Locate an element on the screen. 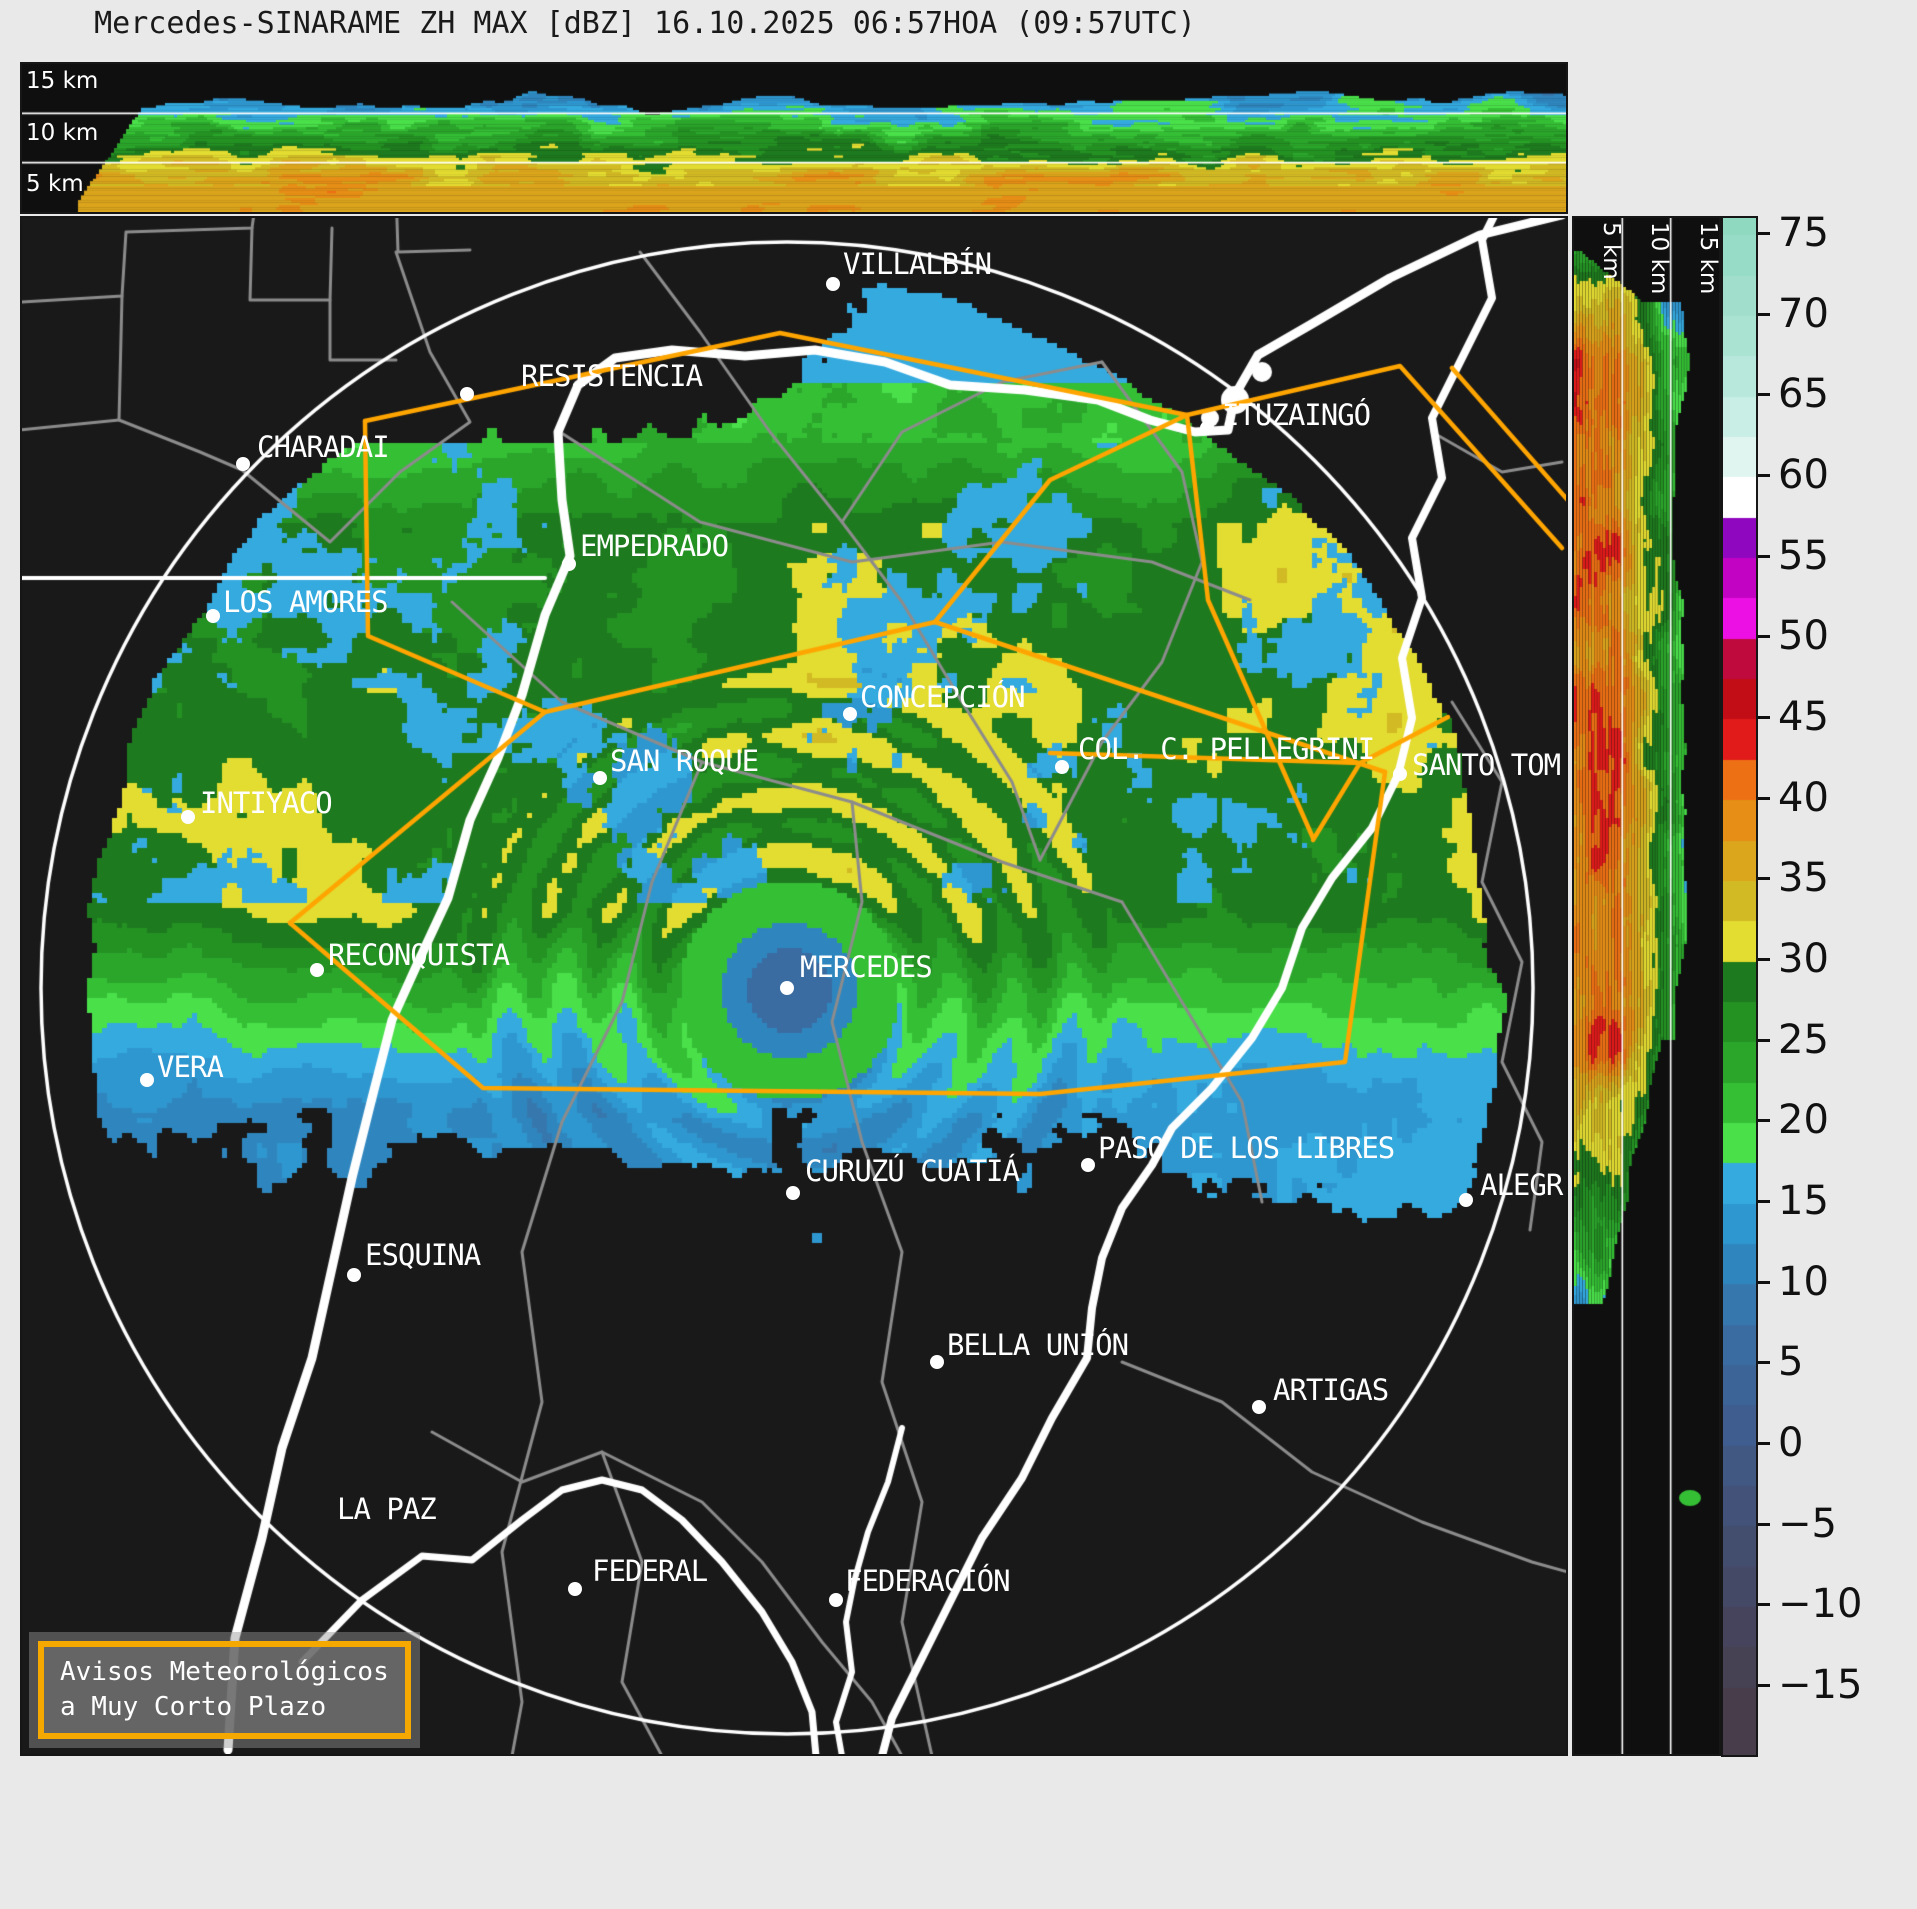  colorbar-tick-label: 40 is located at coordinates (1803, 797).